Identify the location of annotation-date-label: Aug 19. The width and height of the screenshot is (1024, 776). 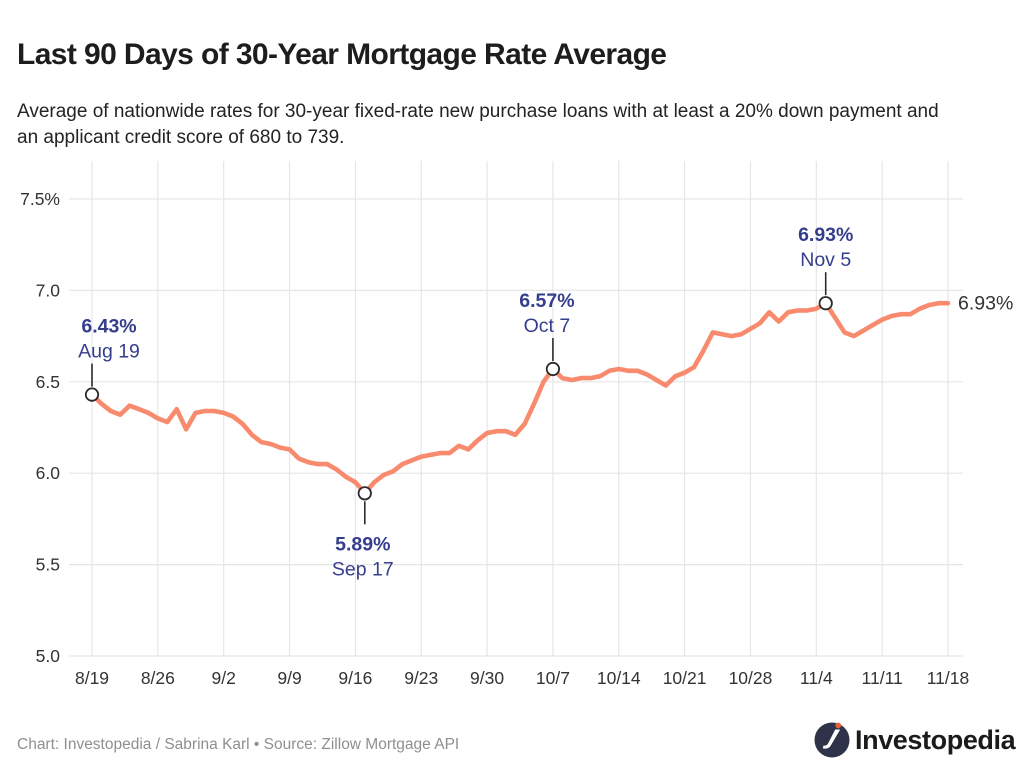
(109, 352).